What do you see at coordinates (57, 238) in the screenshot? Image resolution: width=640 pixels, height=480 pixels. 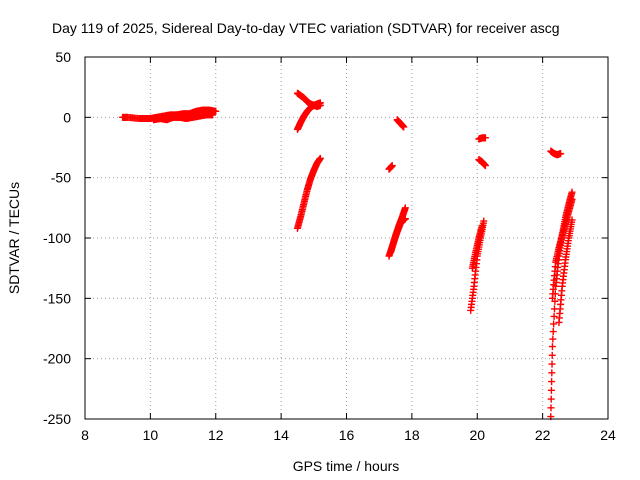 I see `y-tick-label: -100` at bounding box center [57, 238].